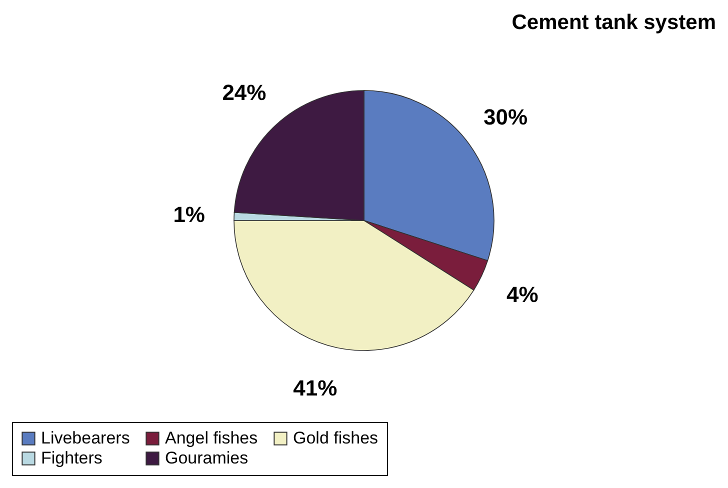  What do you see at coordinates (85, 438) in the screenshot?
I see `legend-label: Livebearers` at bounding box center [85, 438].